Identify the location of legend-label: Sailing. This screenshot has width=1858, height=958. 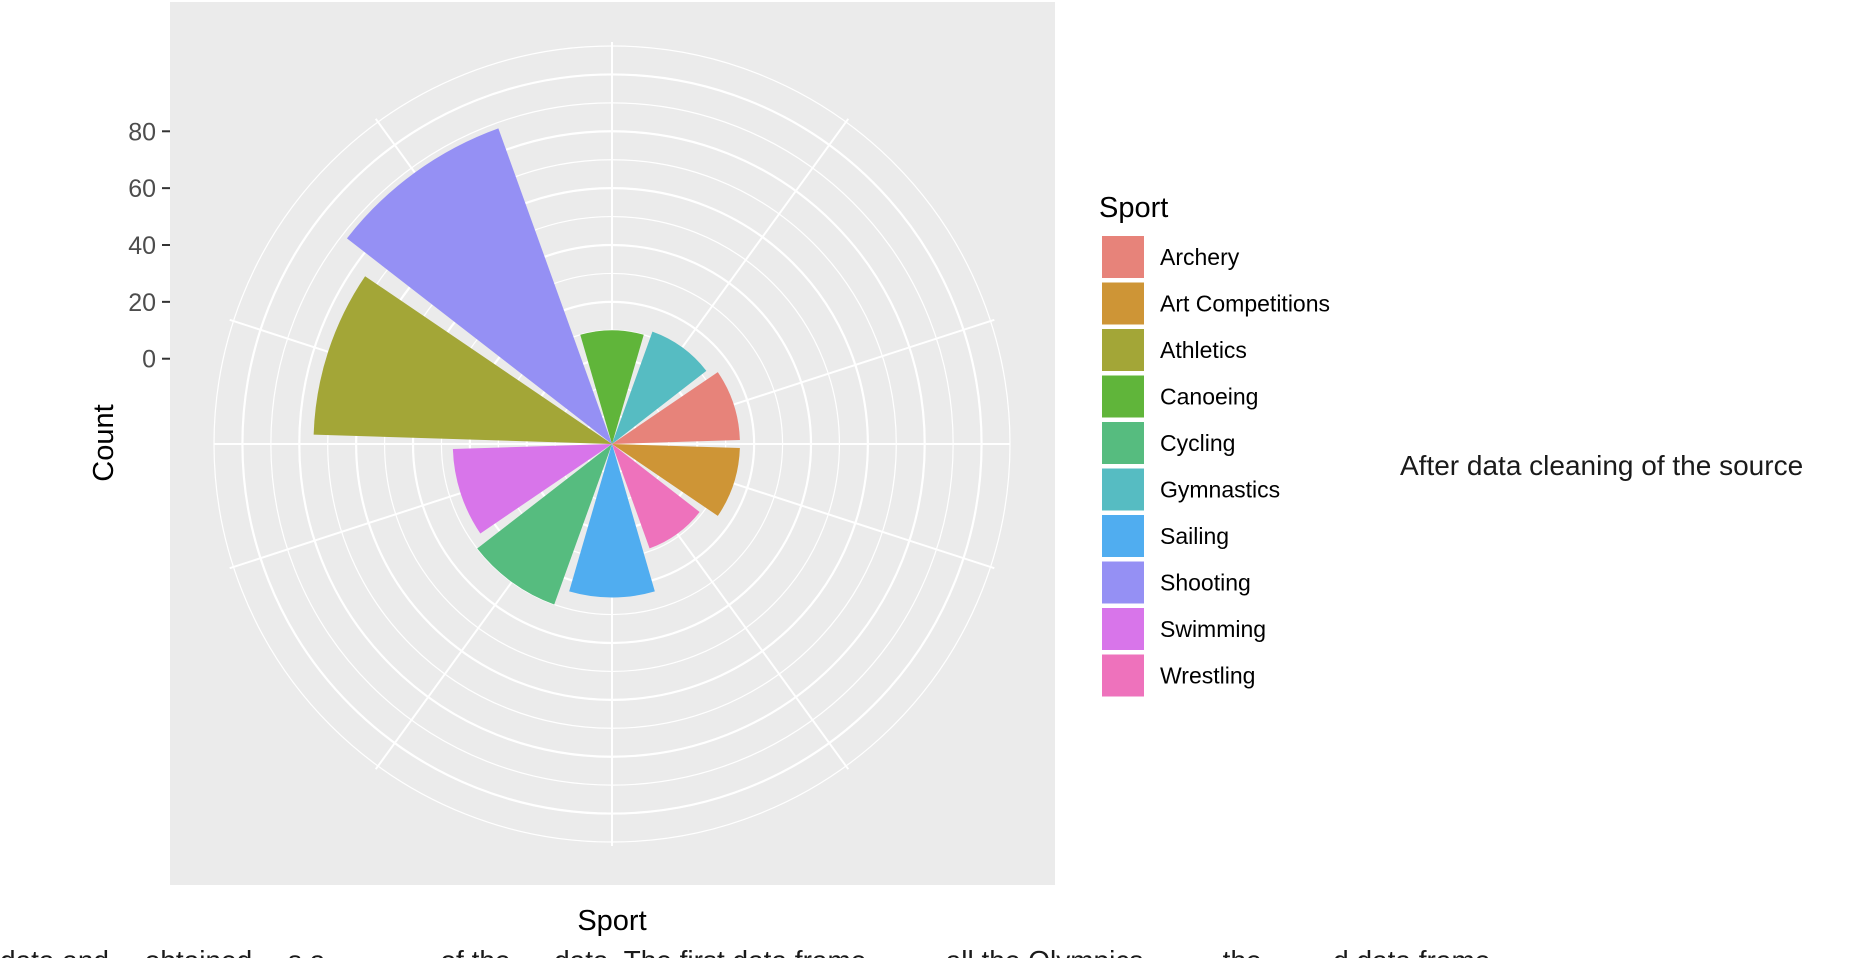
(1194, 536).